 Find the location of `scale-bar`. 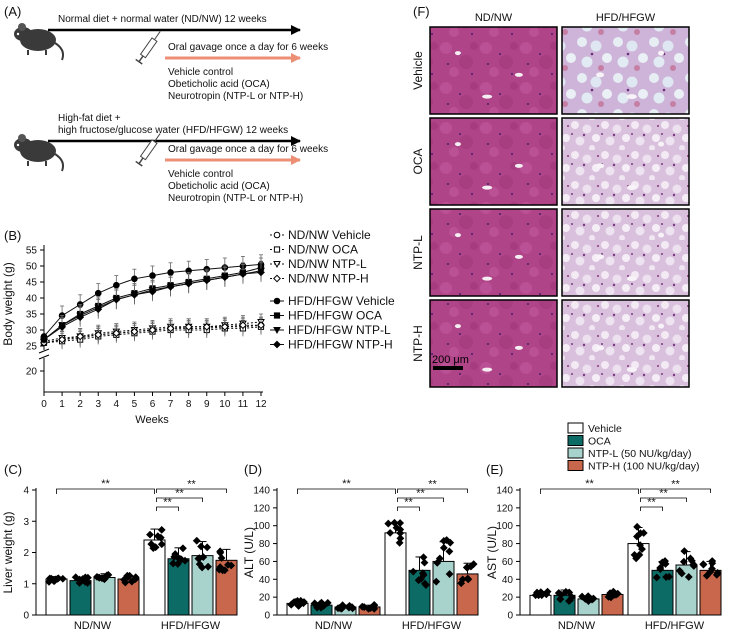

scale-bar is located at coordinates (448, 368).